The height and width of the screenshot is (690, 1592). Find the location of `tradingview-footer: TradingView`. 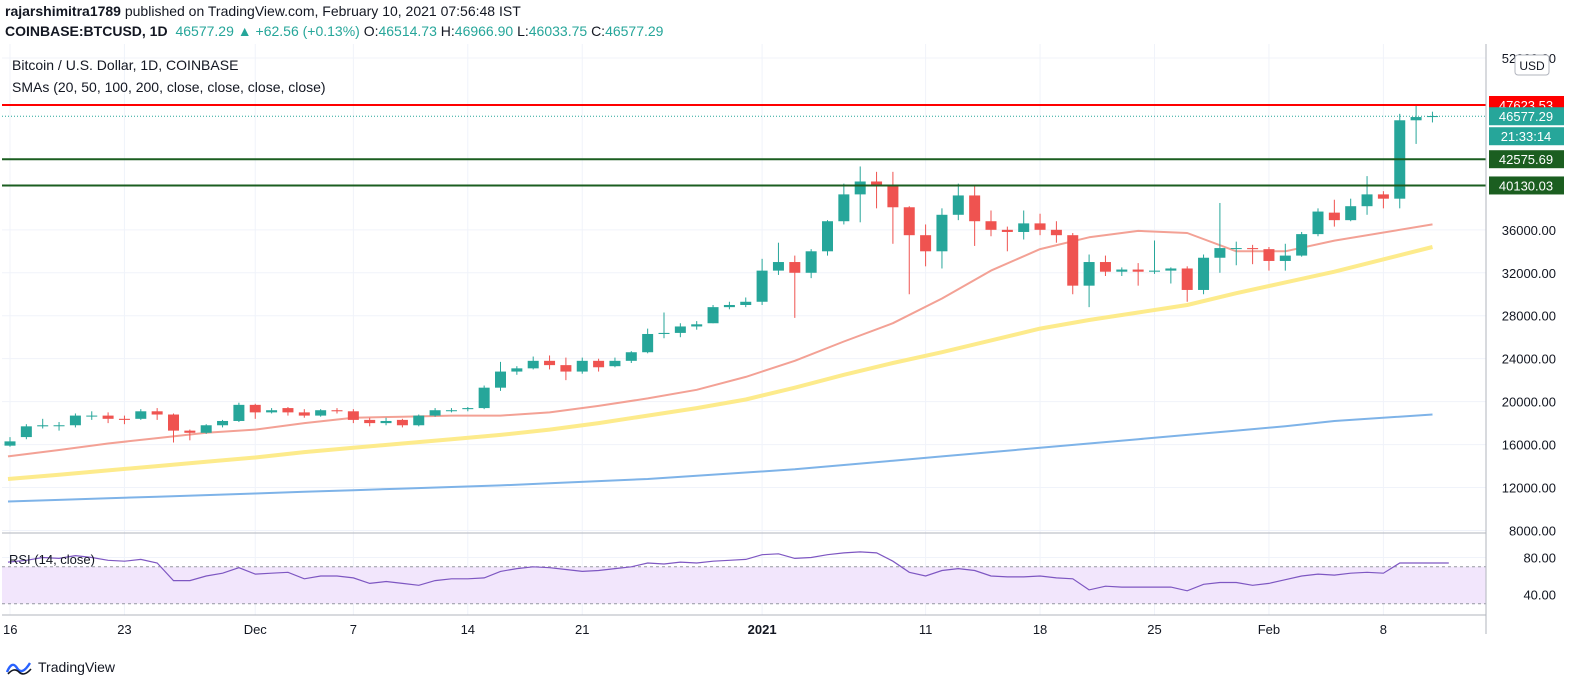

tradingview-footer: TradingView is located at coordinates (60, 667).